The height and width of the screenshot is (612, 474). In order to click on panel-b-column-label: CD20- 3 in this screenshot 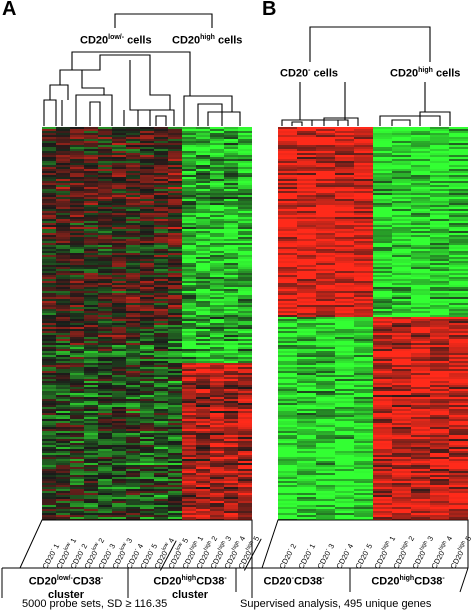, I will do `click(326, 556)`.